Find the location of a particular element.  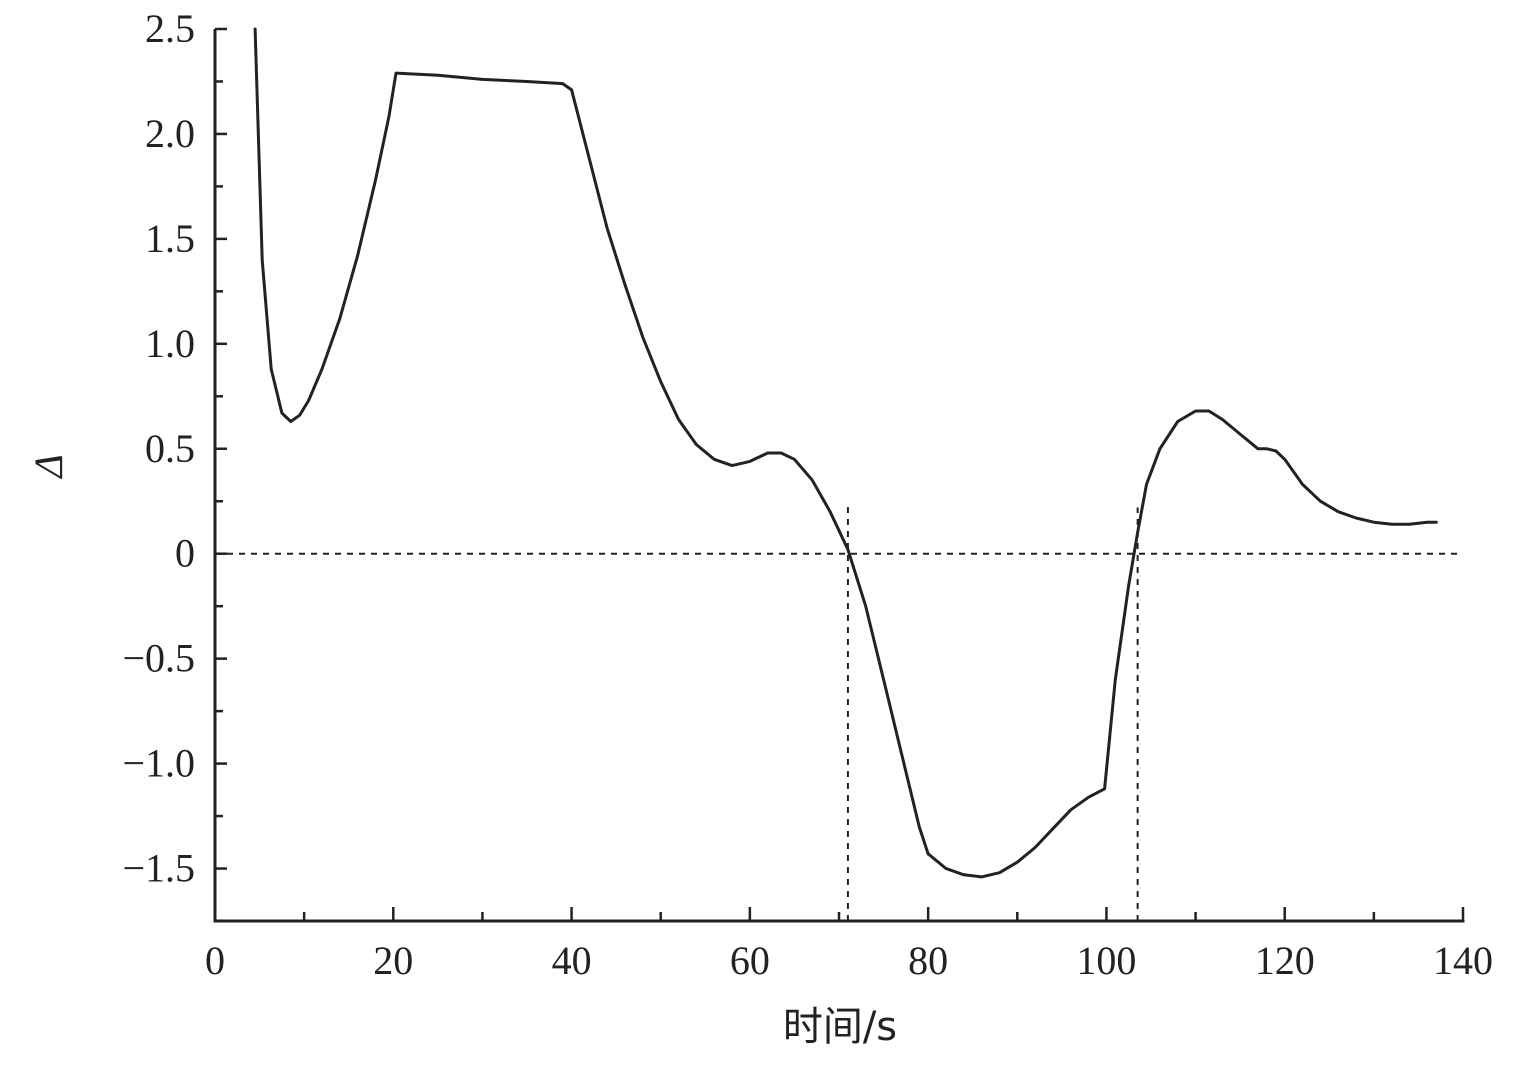

x-tick-label: 80 is located at coordinates (928, 960).